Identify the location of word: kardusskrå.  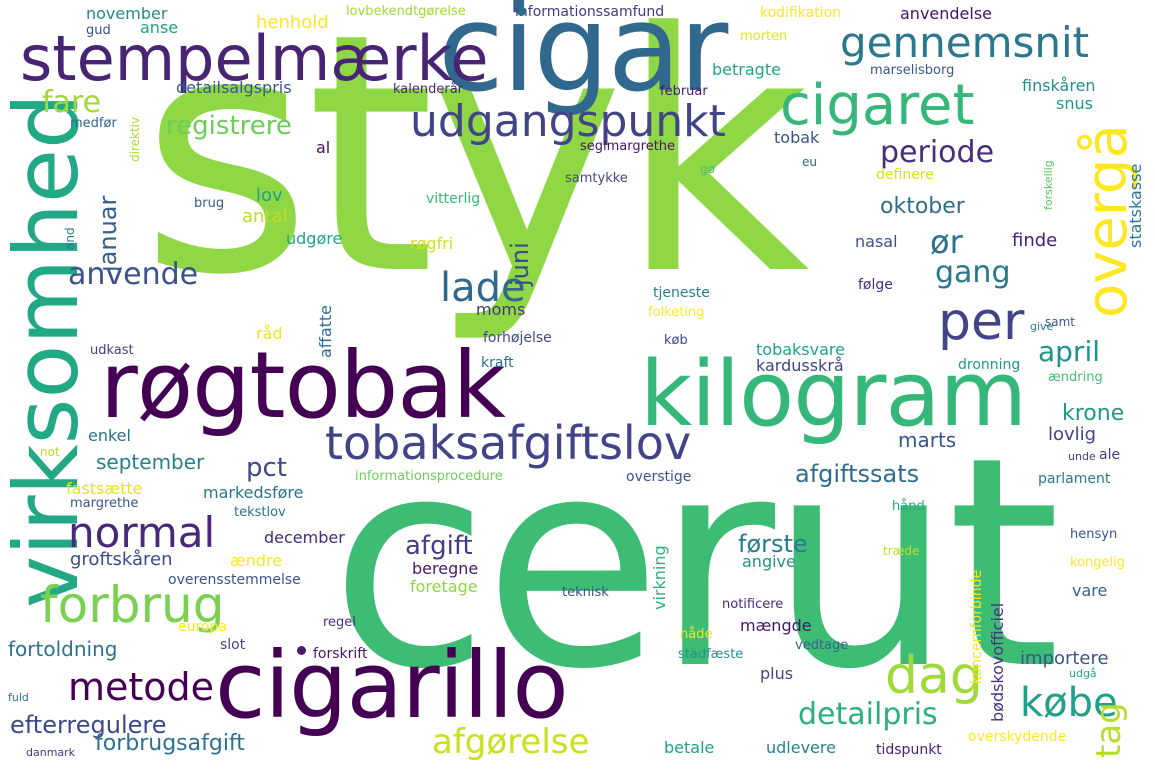
(800, 365).